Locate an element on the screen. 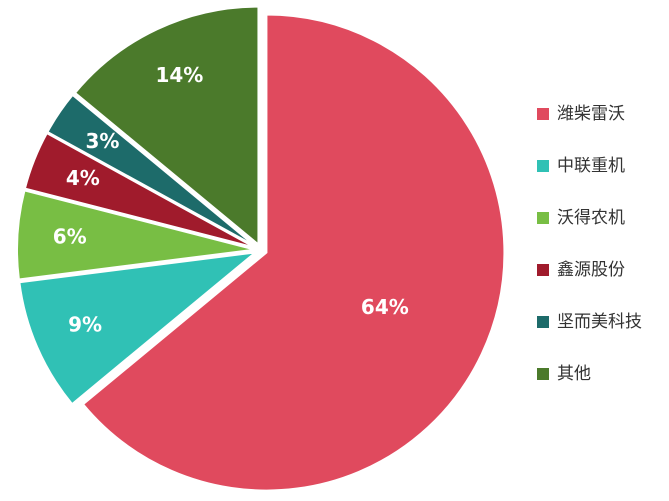 This screenshot has width=669, height=501. legend-label: 鑫源股份 is located at coordinates (591, 270).